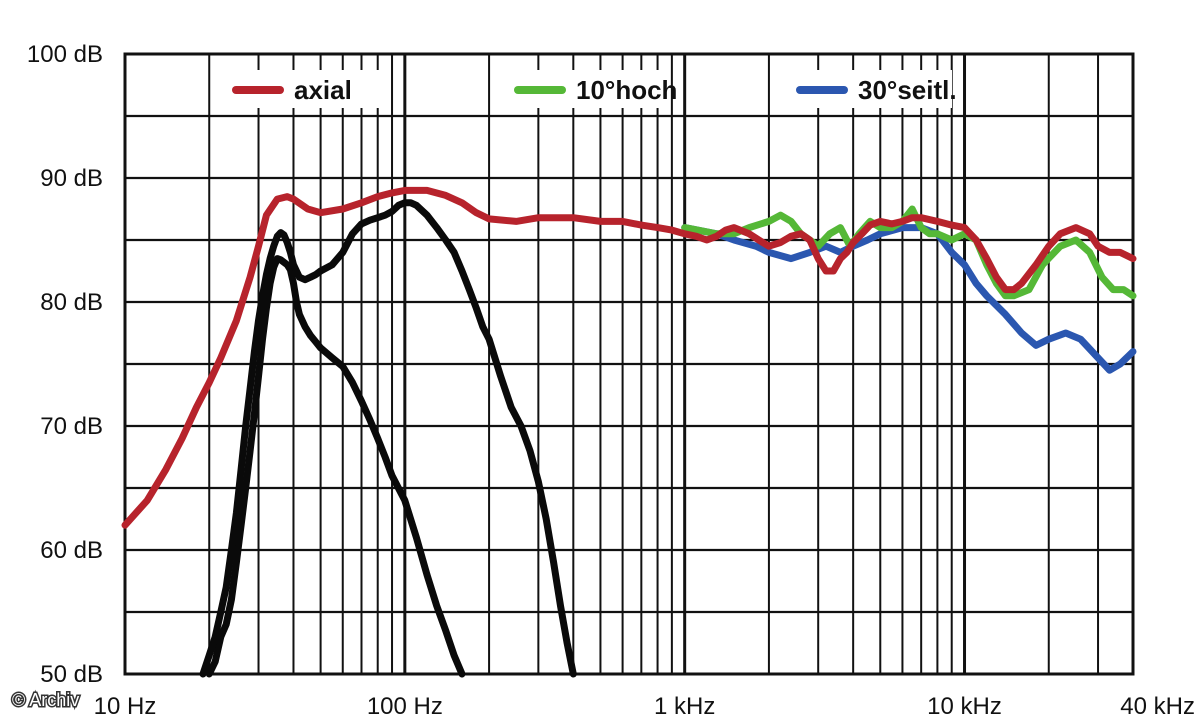  I want to click on legend: axial 10°hoch 30°seitl., so click(593, 89).